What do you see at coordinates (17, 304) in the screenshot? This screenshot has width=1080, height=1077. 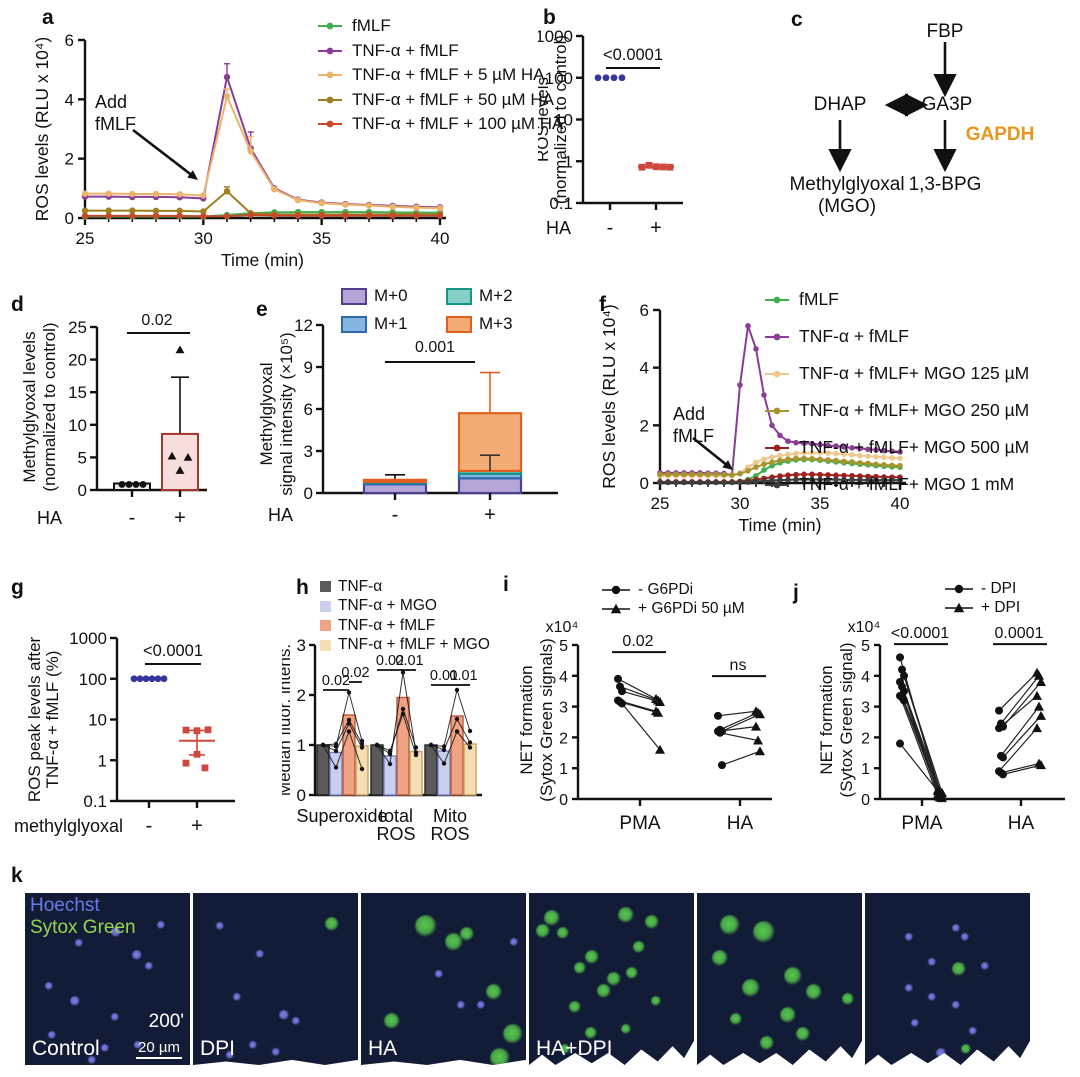 I see `panel-letter-d: d` at bounding box center [17, 304].